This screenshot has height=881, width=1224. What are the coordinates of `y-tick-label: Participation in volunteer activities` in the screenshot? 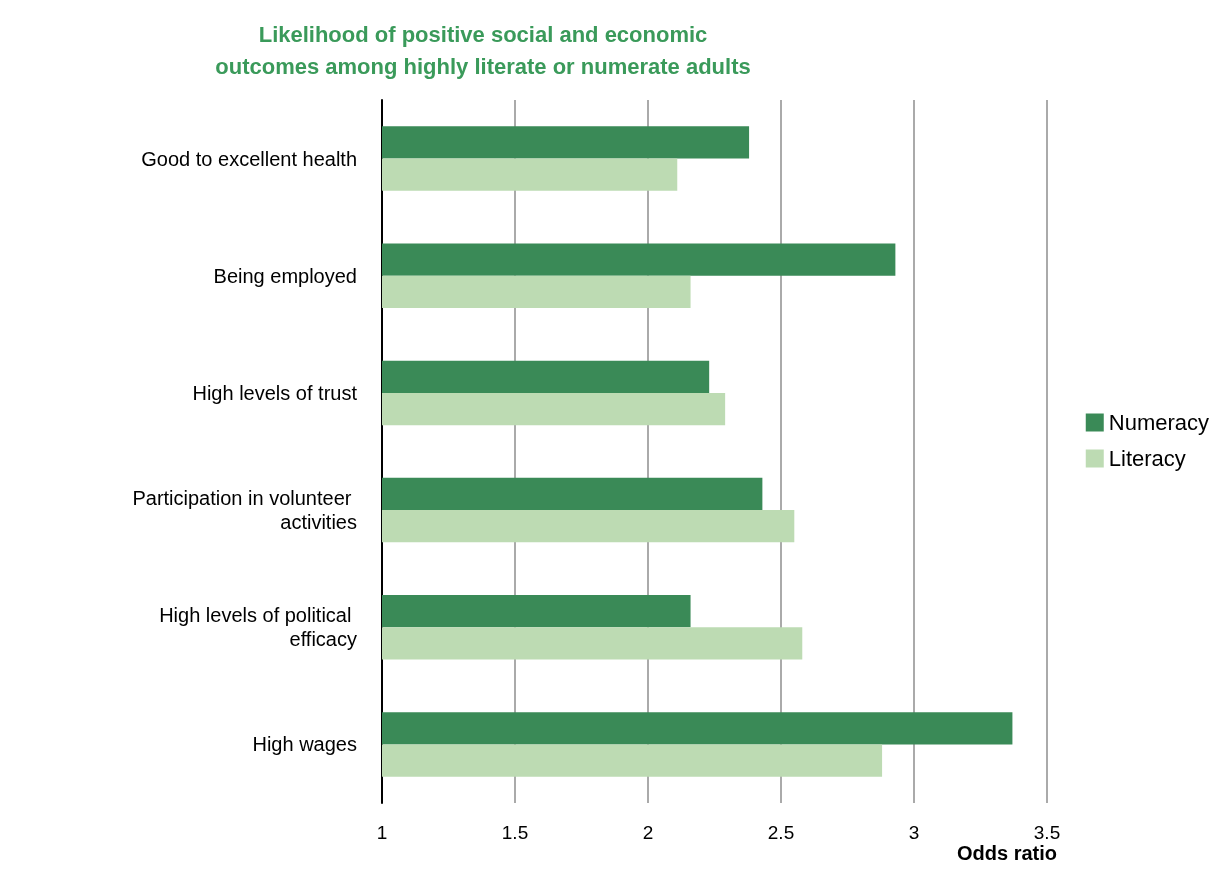 It's located at (244, 510).